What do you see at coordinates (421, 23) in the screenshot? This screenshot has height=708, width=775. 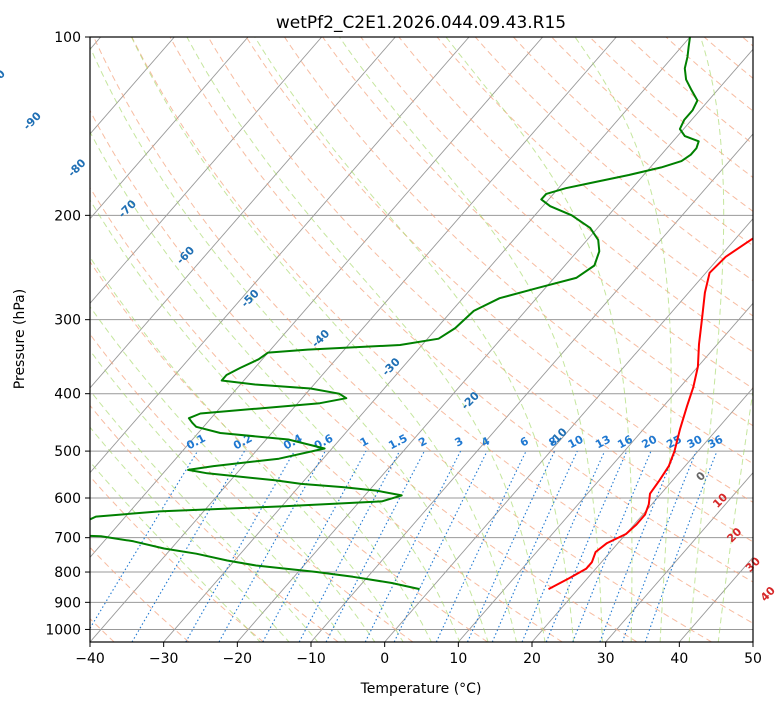 I see `chart-title: wetPf2_C2E1.2026.044.09.43.R15` at bounding box center [421, 23].